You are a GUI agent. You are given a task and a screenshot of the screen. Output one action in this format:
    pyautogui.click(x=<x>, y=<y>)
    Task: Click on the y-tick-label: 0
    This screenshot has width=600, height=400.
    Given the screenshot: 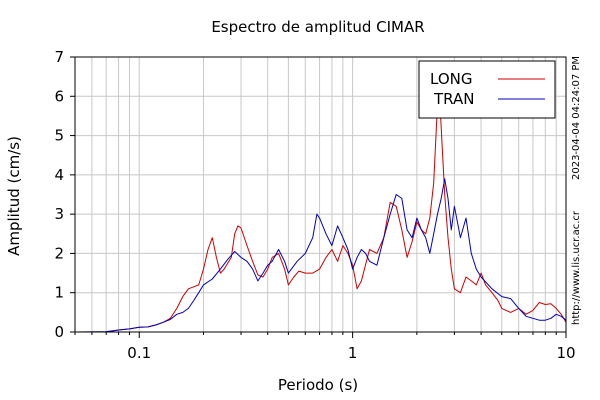 What is the action you would take?
    pyautogui.click(x=59, y=332)
    